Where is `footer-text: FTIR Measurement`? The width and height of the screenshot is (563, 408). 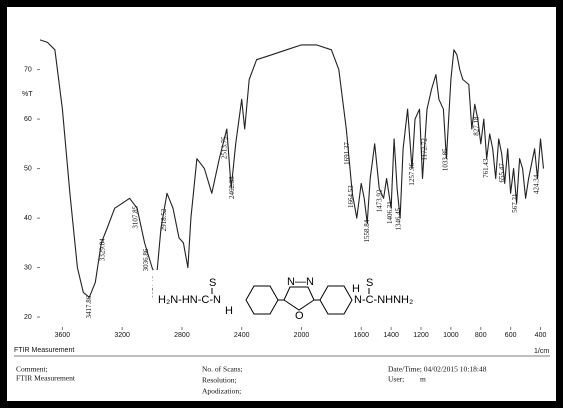
footer-text: FTIR Measurement is located at coordinates (46, 378).